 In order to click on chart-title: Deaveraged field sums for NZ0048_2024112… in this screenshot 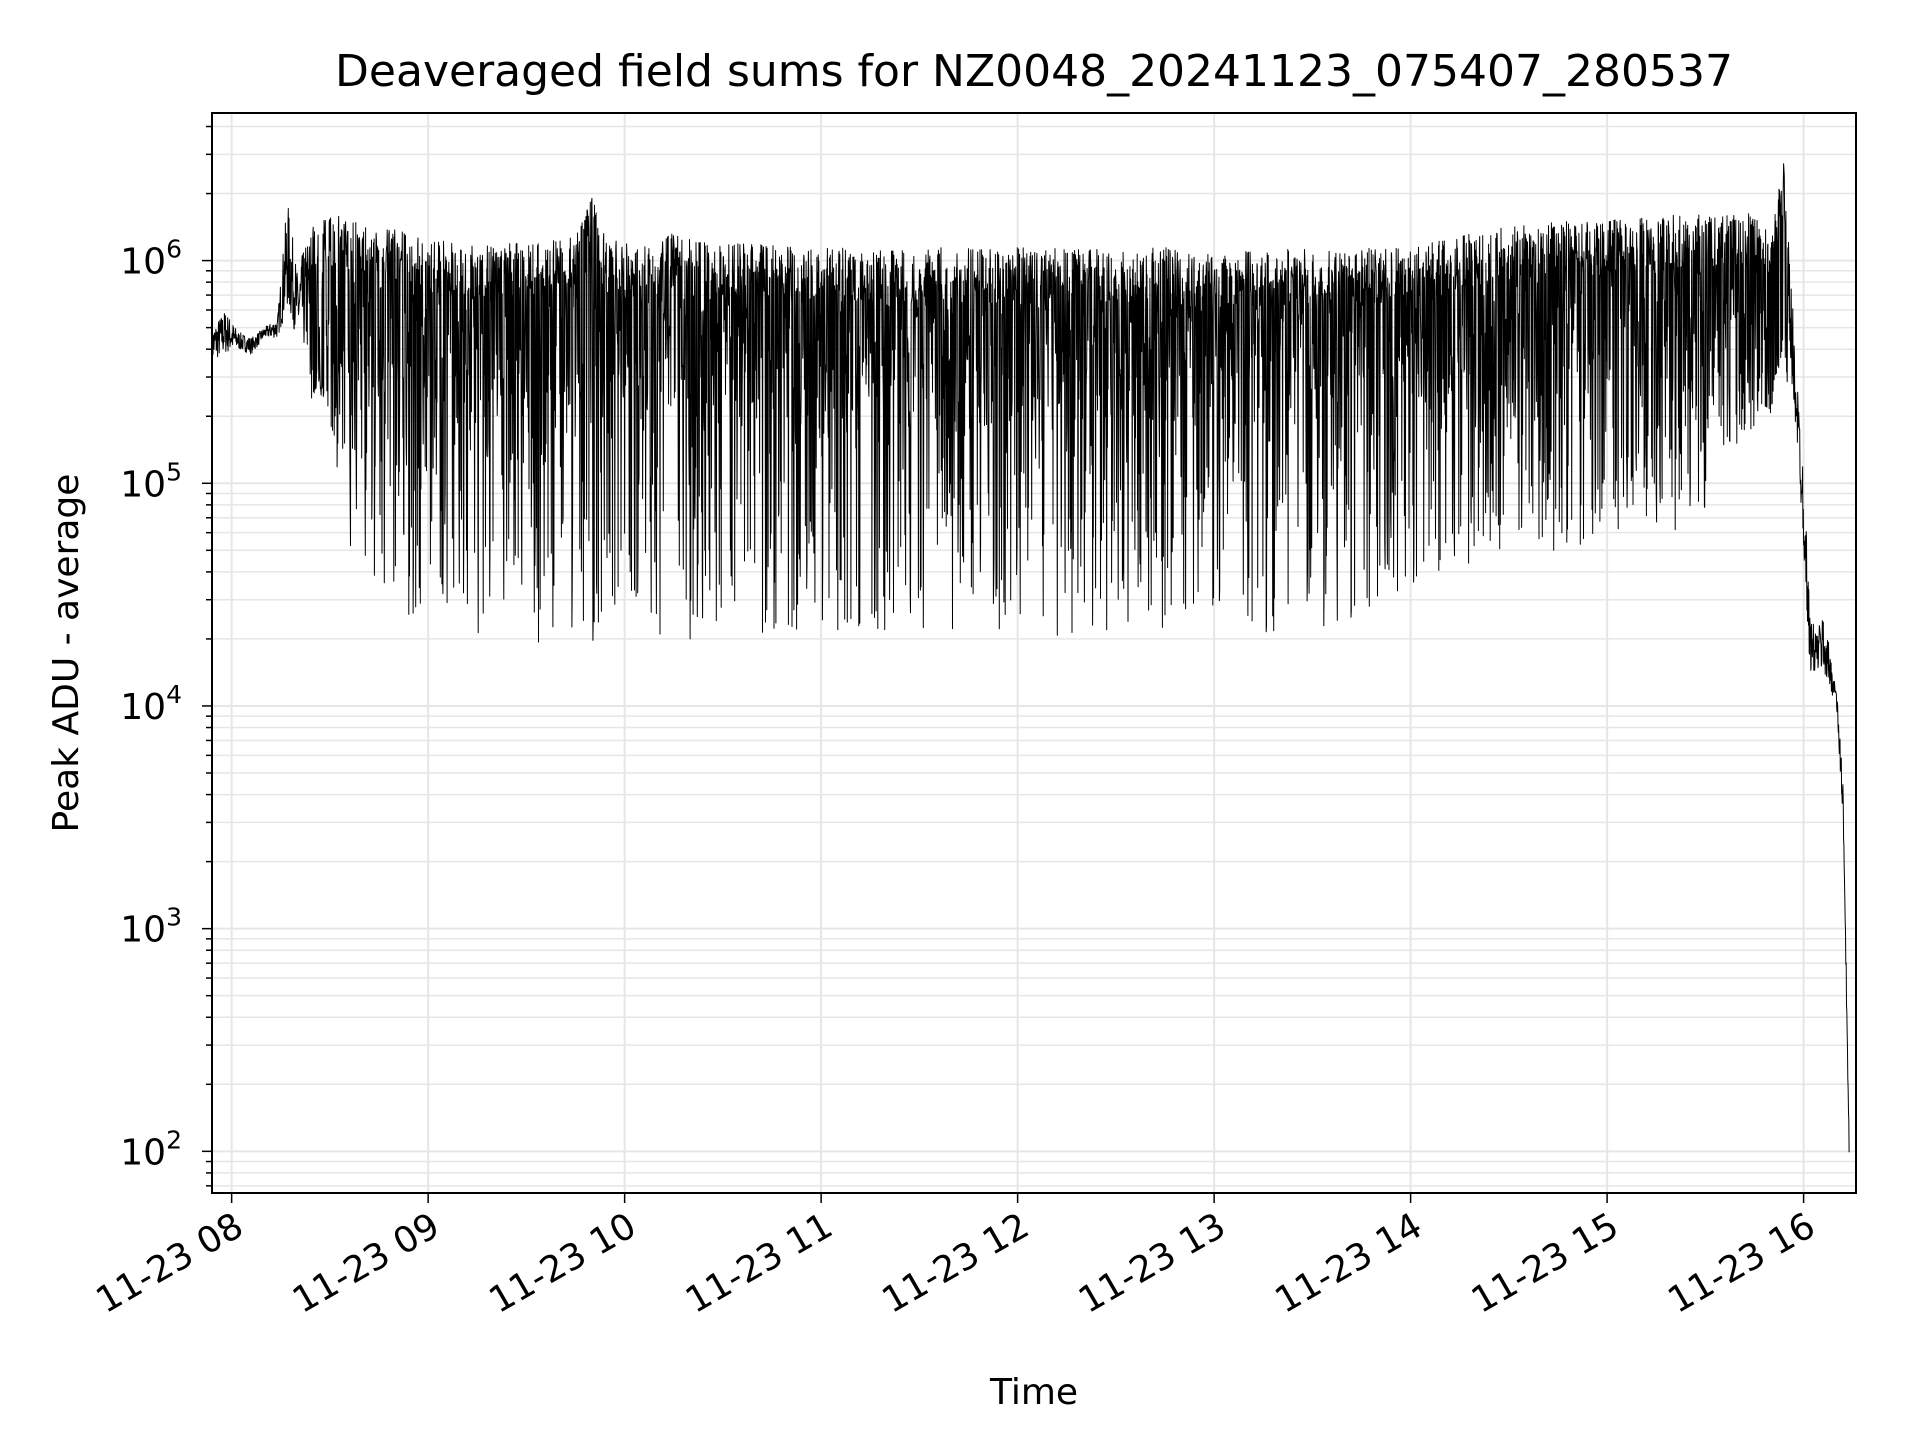, I will do `click(1034, 71)`.